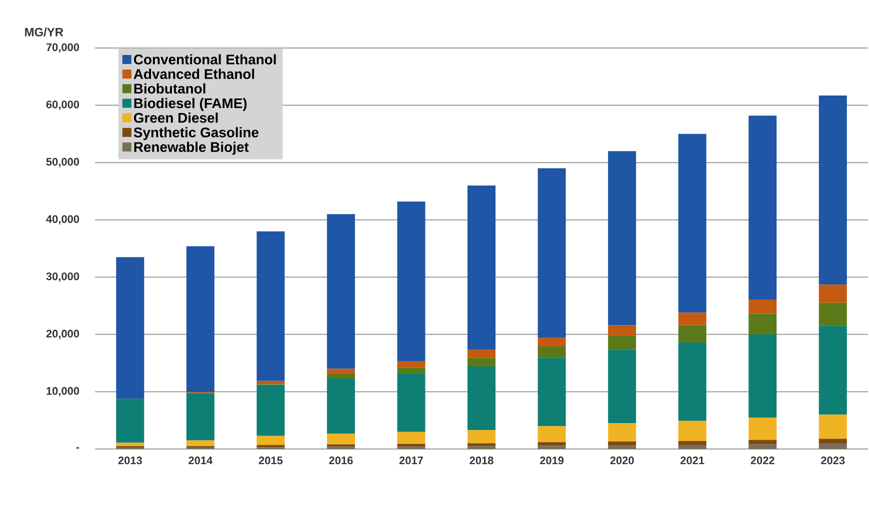 Image resolution: width=869 pixels, height=510 pixels. Describe the element at coordinates (482, 460) in the screenshot. I see `x-tick-label: 2018` at that location.